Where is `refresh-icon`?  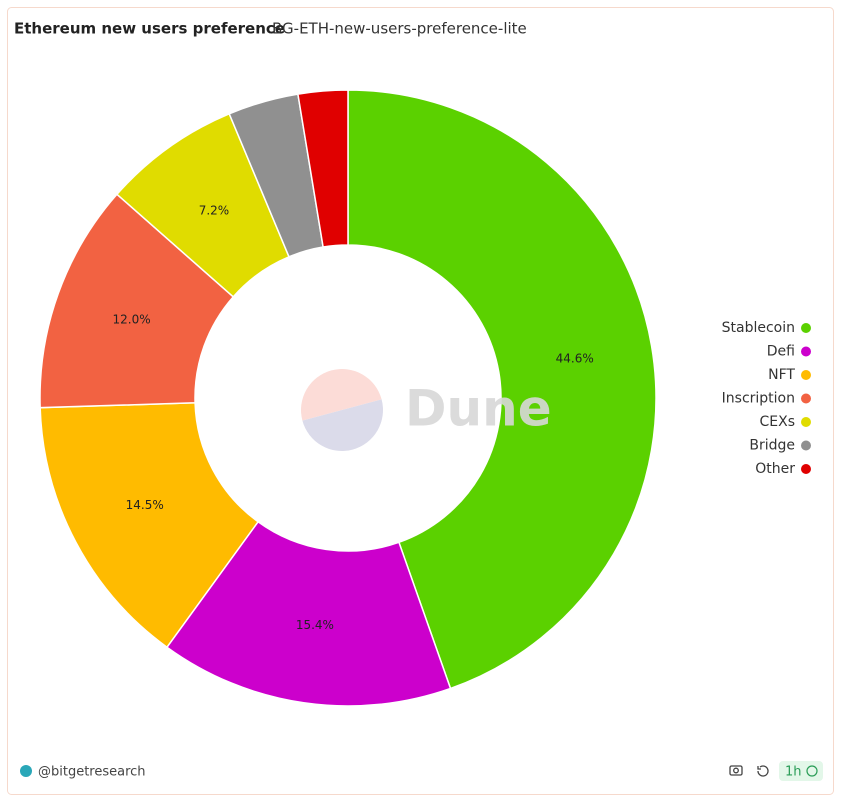 refresh-icon is located at coordinates (763, 771).